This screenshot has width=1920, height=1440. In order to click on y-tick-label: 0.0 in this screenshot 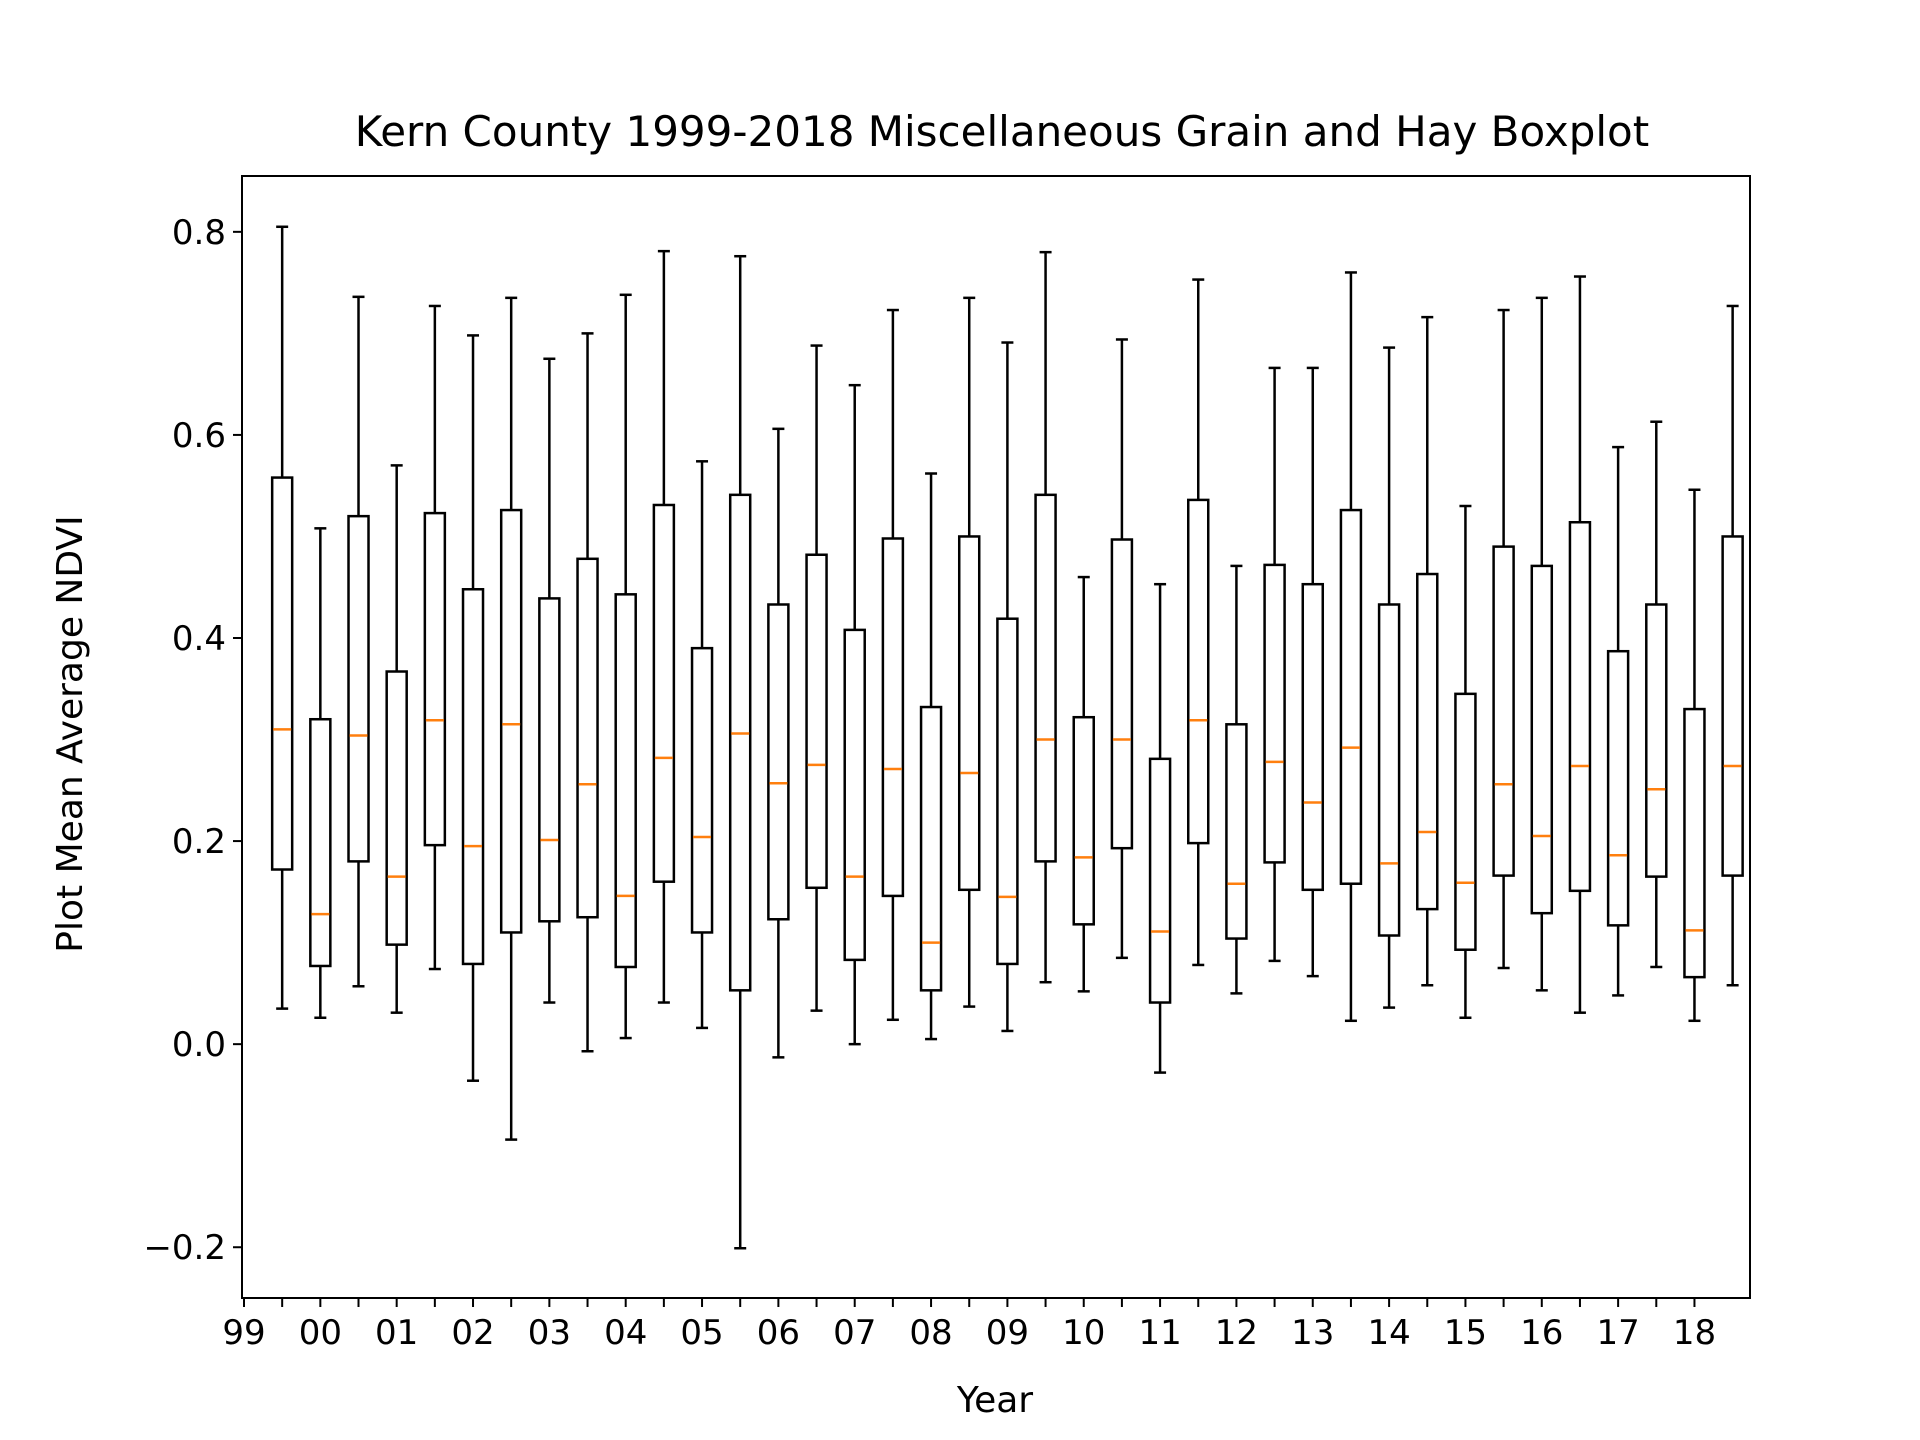, I will do `click(199, 1045)`.